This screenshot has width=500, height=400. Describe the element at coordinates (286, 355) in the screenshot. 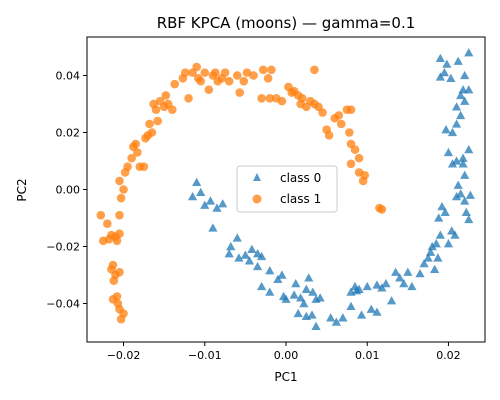

I see `x-tick-label: 0.00` at that location.